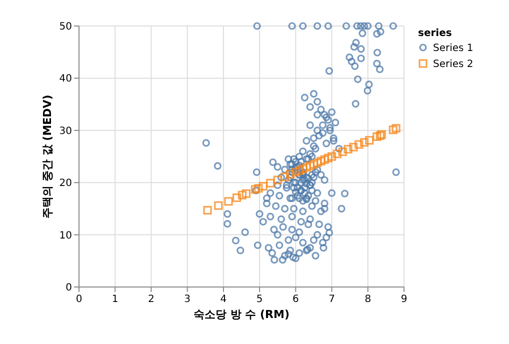 Image resolution: width=509 pixels, height=344 pixels. What do you see at coordinates (259, 299) in the screenshot?
I see `x-tick-label: 5` at bounding box center [259, 299].